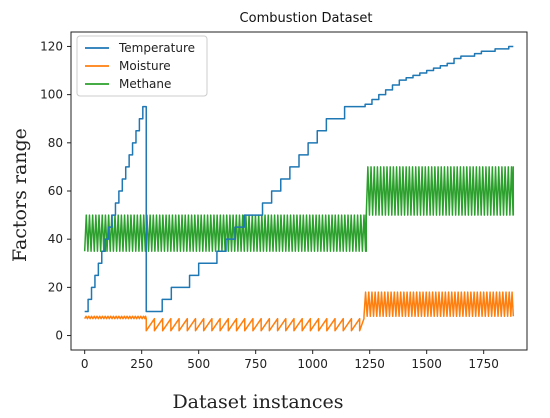  What do you see at coordinates (299, 311) in the screenshot?
I see `series-line-moisture` at bounding box center [299, 311].